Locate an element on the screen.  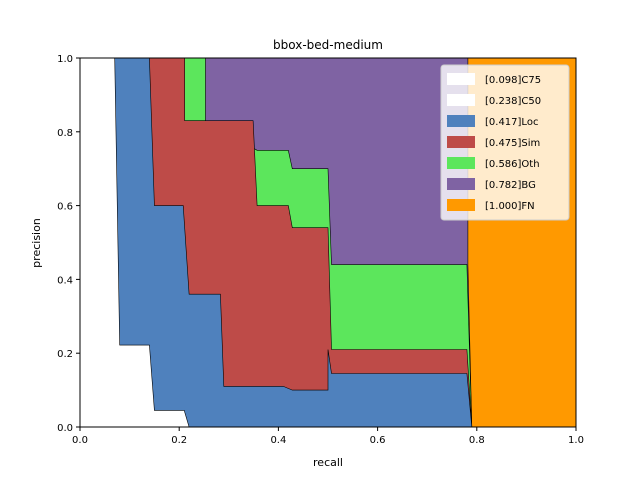
x-tick-label: 1.0 is located at coordinates (576, 440).